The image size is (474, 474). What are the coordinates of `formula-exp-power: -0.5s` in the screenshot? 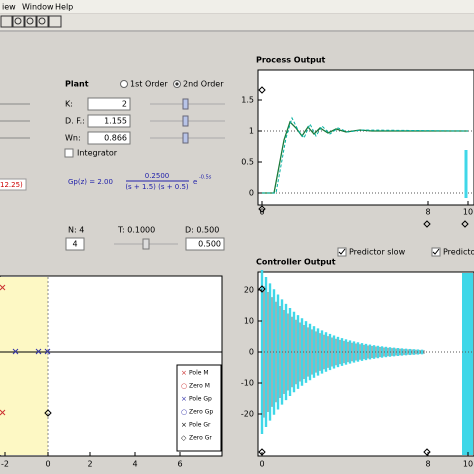 It's located at (205, 178).